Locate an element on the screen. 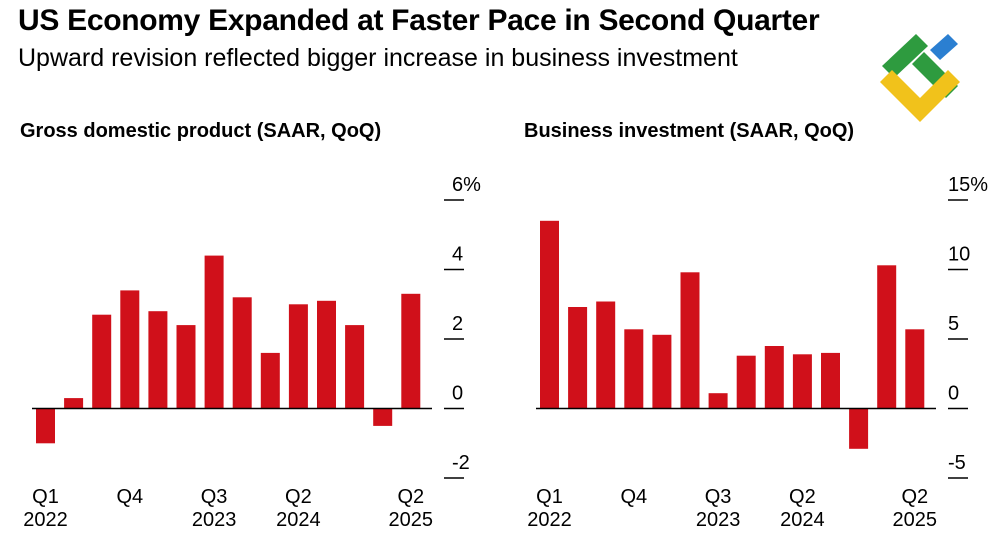  bi-bar: Q2 2025: 5.7 is located at coordinates (915, 369).